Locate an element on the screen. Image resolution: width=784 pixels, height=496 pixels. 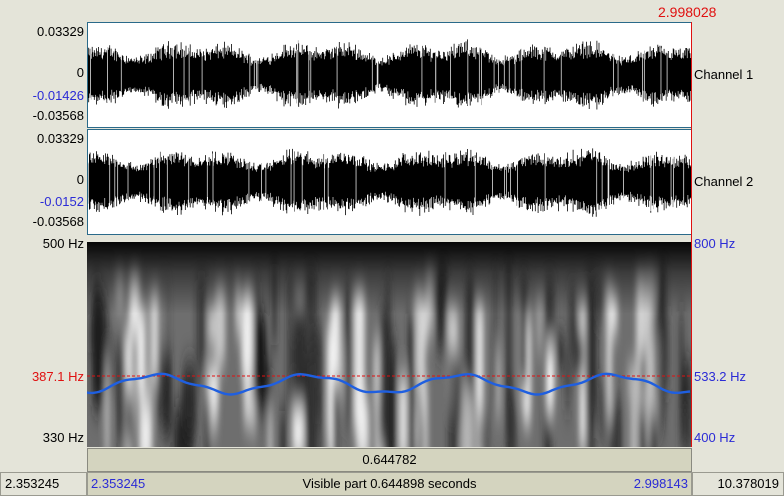
spectrogram-top-freq: 500 Hz is located at coordinates (63, 243).